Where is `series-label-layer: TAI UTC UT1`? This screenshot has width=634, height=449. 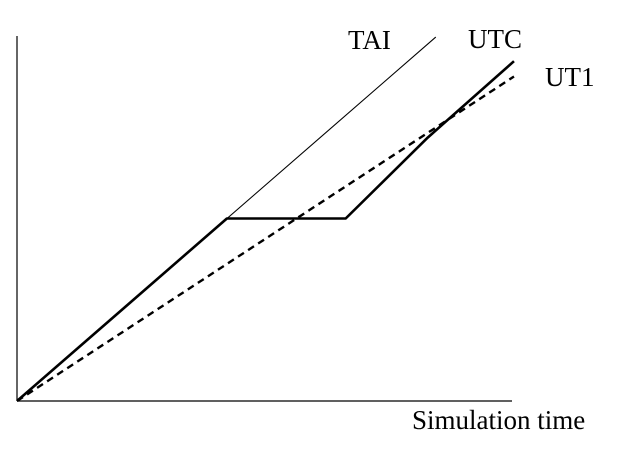
series-label-layer: TAI UTC UT1 is located at coordinates (471, 58).